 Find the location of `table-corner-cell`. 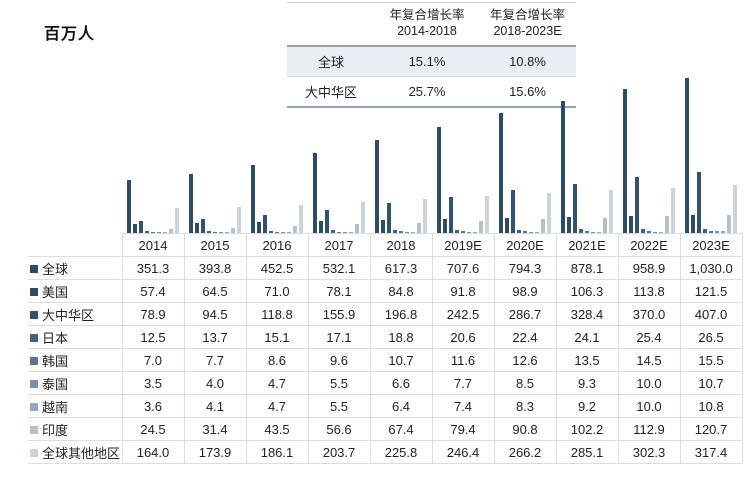

table-corner-cell is located at coordinates (75, 245).